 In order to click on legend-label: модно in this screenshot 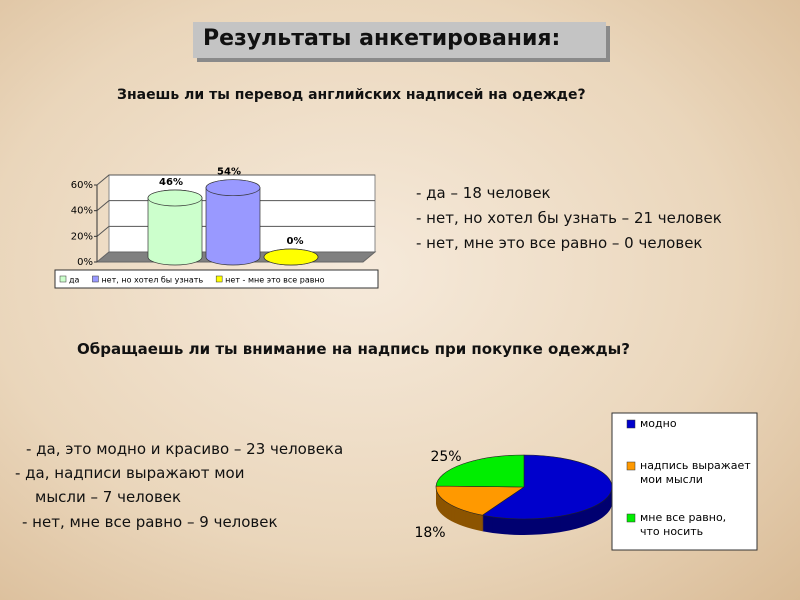, I will do `click(658, 423)`.